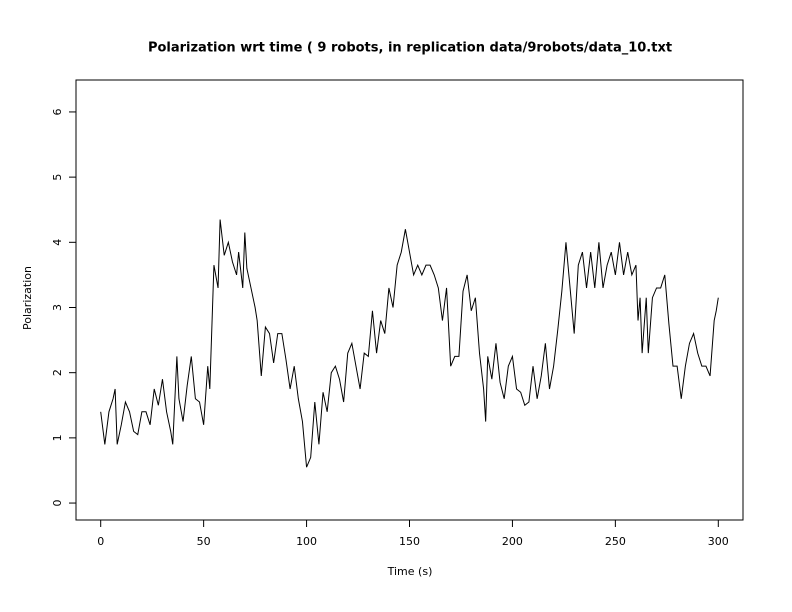 The height and width of the screenshot is (612, 792). What do you see at coordinates (718, 541) in the screenshot?
I see `x-tick-label: 300` at bounding box center [718, 541].